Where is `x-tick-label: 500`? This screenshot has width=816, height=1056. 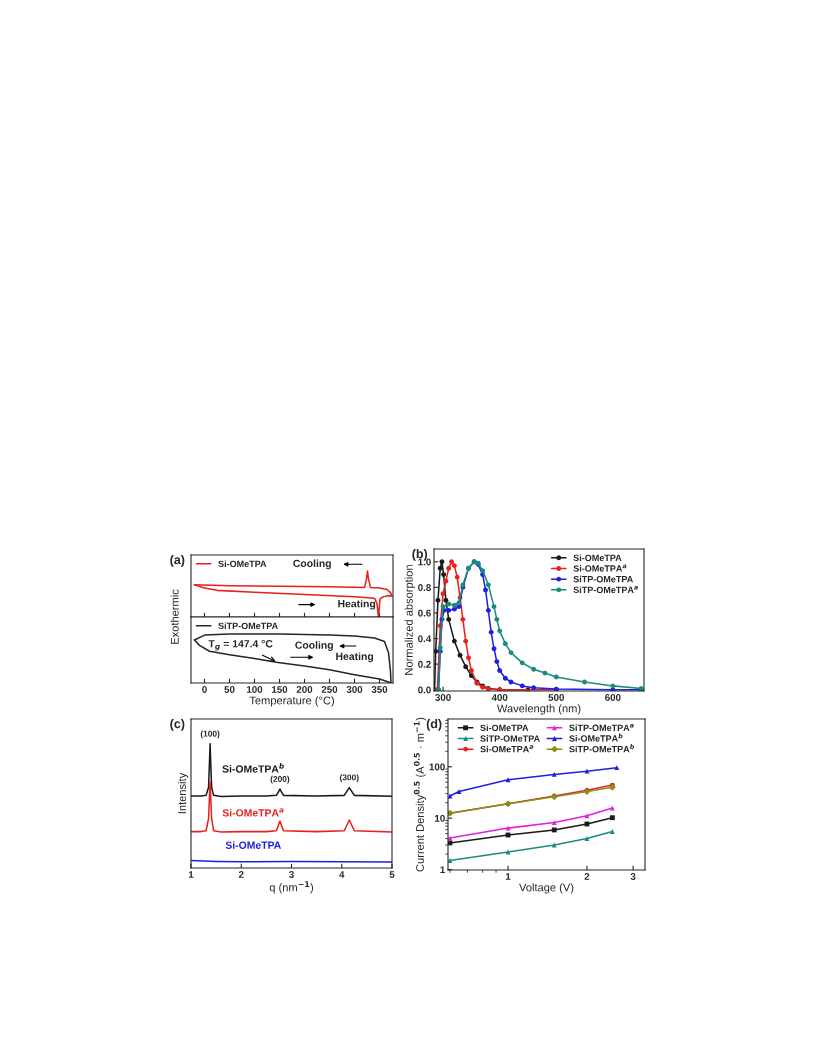 x-tick-label: 500 is located at coordinates (556, 697).